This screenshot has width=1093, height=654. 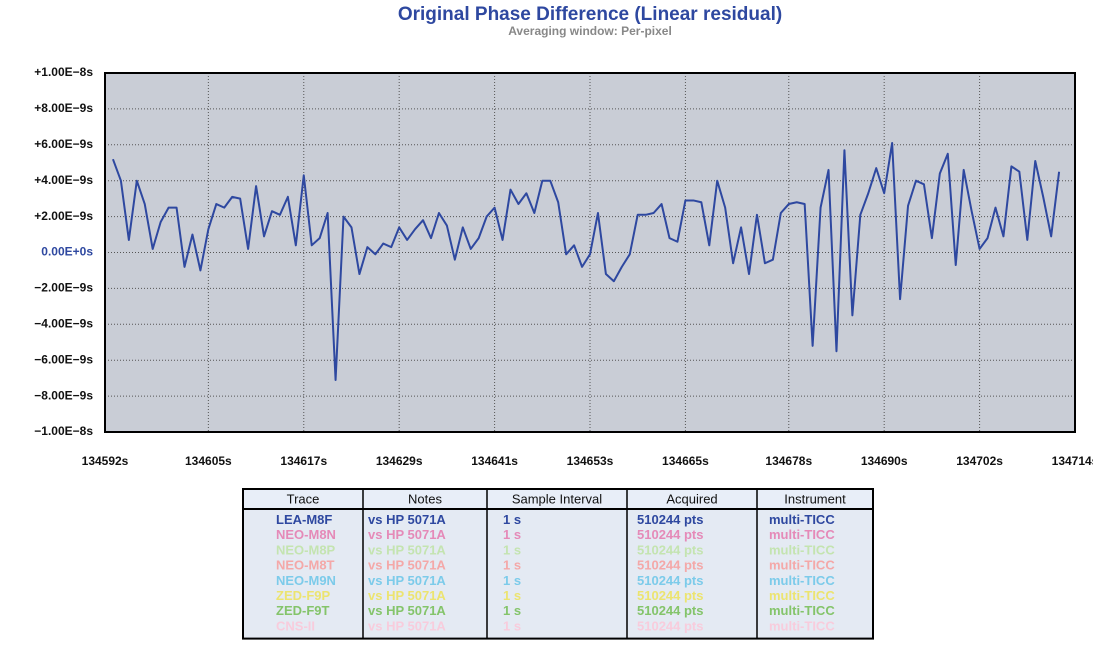 What do you see at coordinates (63, 323) in the screenshot?
I see `y-tick-label: −4.00E−9s` at bounding box center [63, 323].